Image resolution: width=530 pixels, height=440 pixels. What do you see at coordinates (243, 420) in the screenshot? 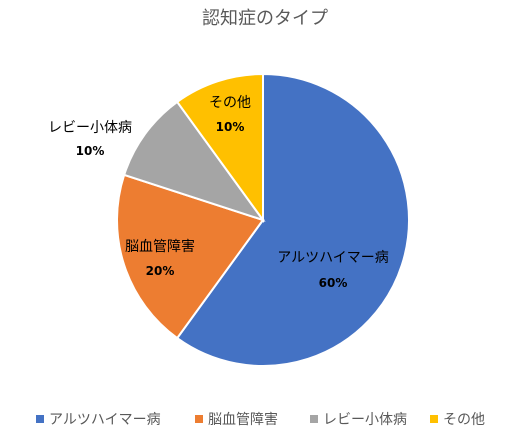
I see `legend-label-2: 脳血管障害` at bounding box center [243, 420].